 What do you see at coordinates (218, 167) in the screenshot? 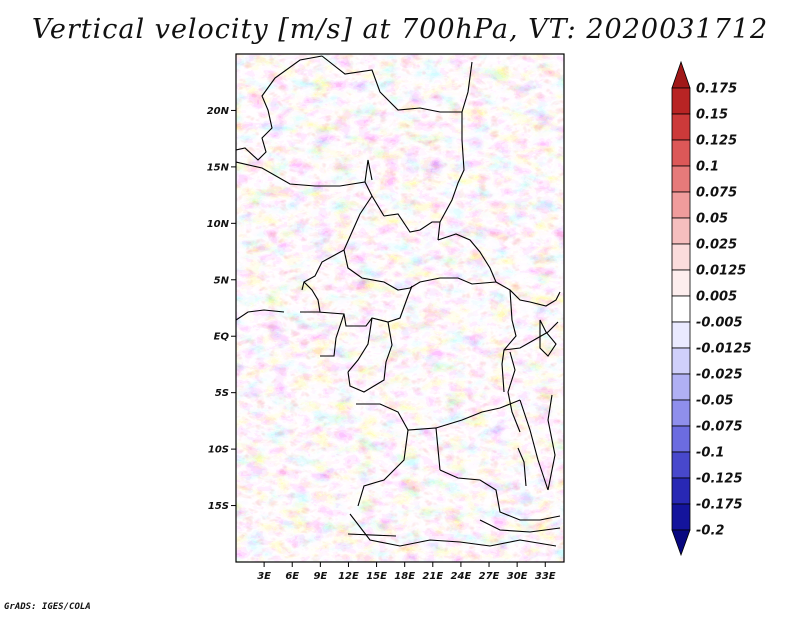
I see `lat-tick-label: 15N` at bounding box center [218, 167].